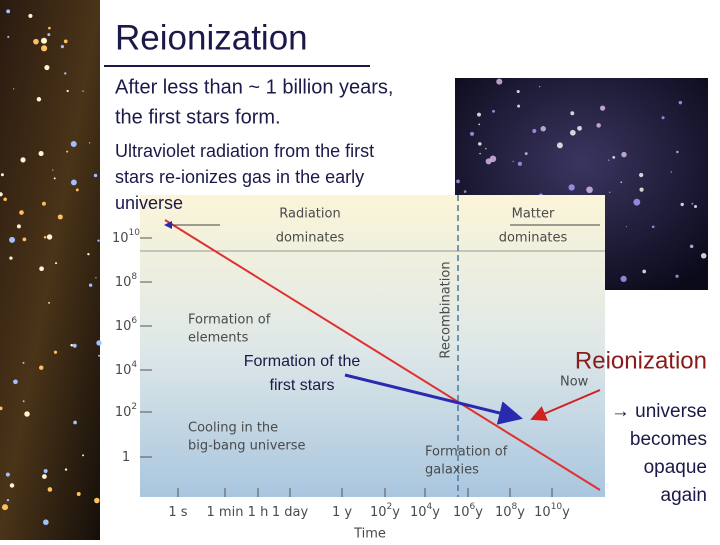 This screenshot has height=545, width=720. Describe the element at coordinates (134, 277) in the screenshot. I see `tick-exponent: 8` at that location.